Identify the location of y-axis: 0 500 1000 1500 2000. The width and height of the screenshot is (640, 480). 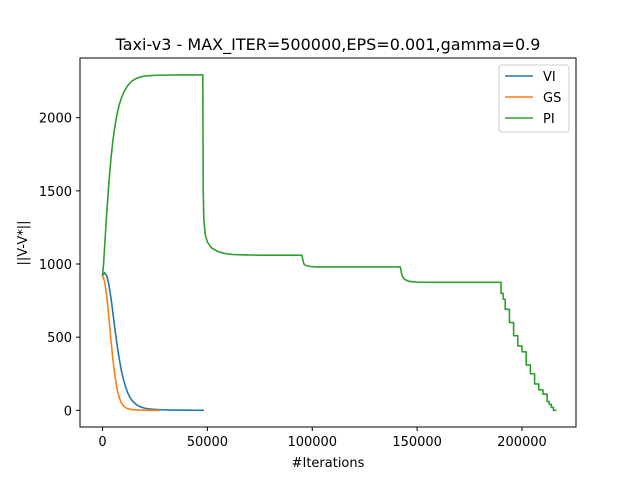
(59, 265).